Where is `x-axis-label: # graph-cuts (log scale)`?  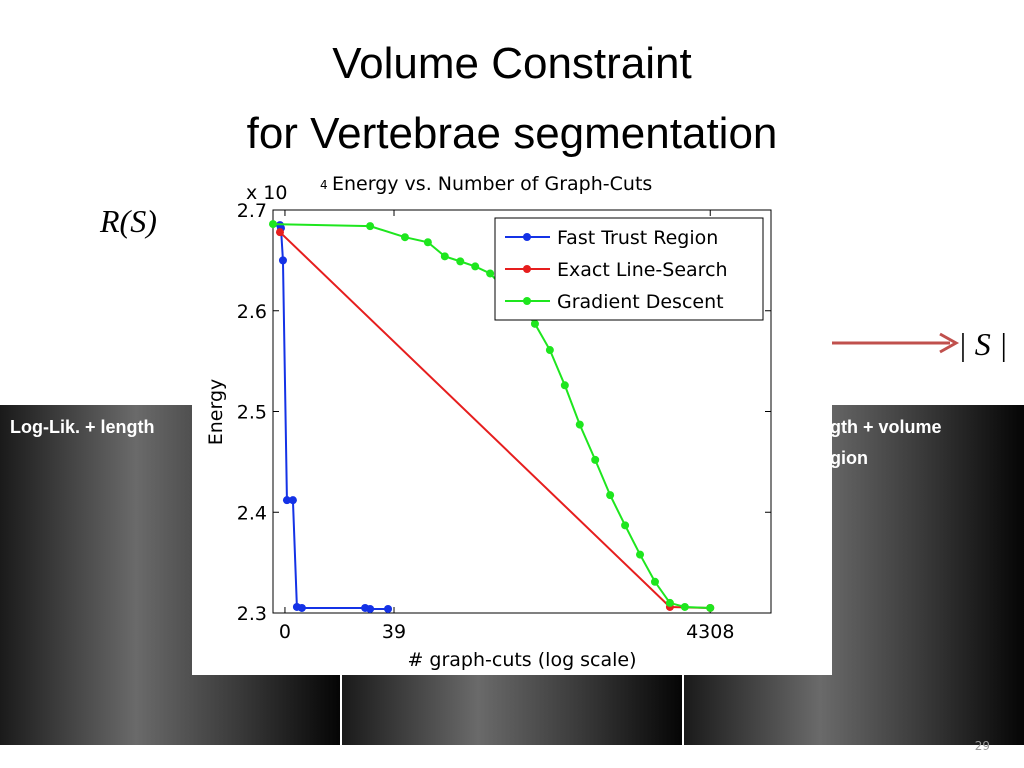
x-axis-label: # graph-cuts (log scale) is located at coordinates (521, 660).